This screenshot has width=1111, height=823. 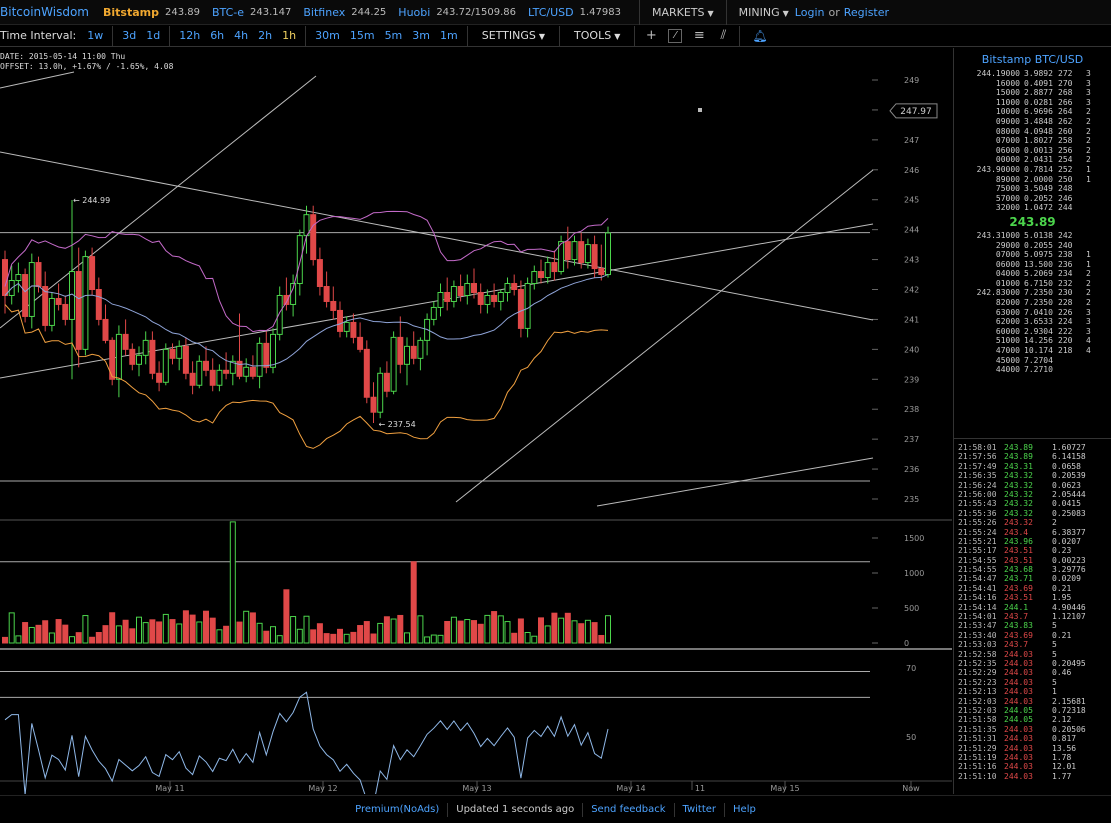 I want to click on exchange-price-btce: 243.147, so click(x=271, y=12).